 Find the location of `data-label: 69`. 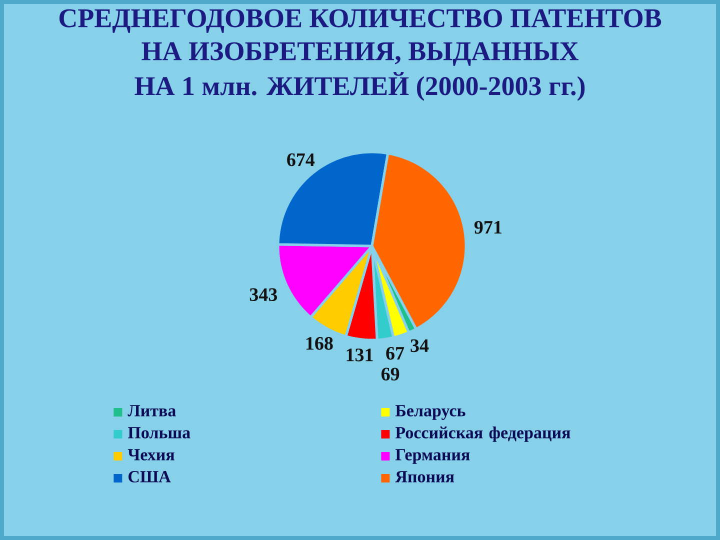

data-label: 69 is located at coordinates (390, 374).